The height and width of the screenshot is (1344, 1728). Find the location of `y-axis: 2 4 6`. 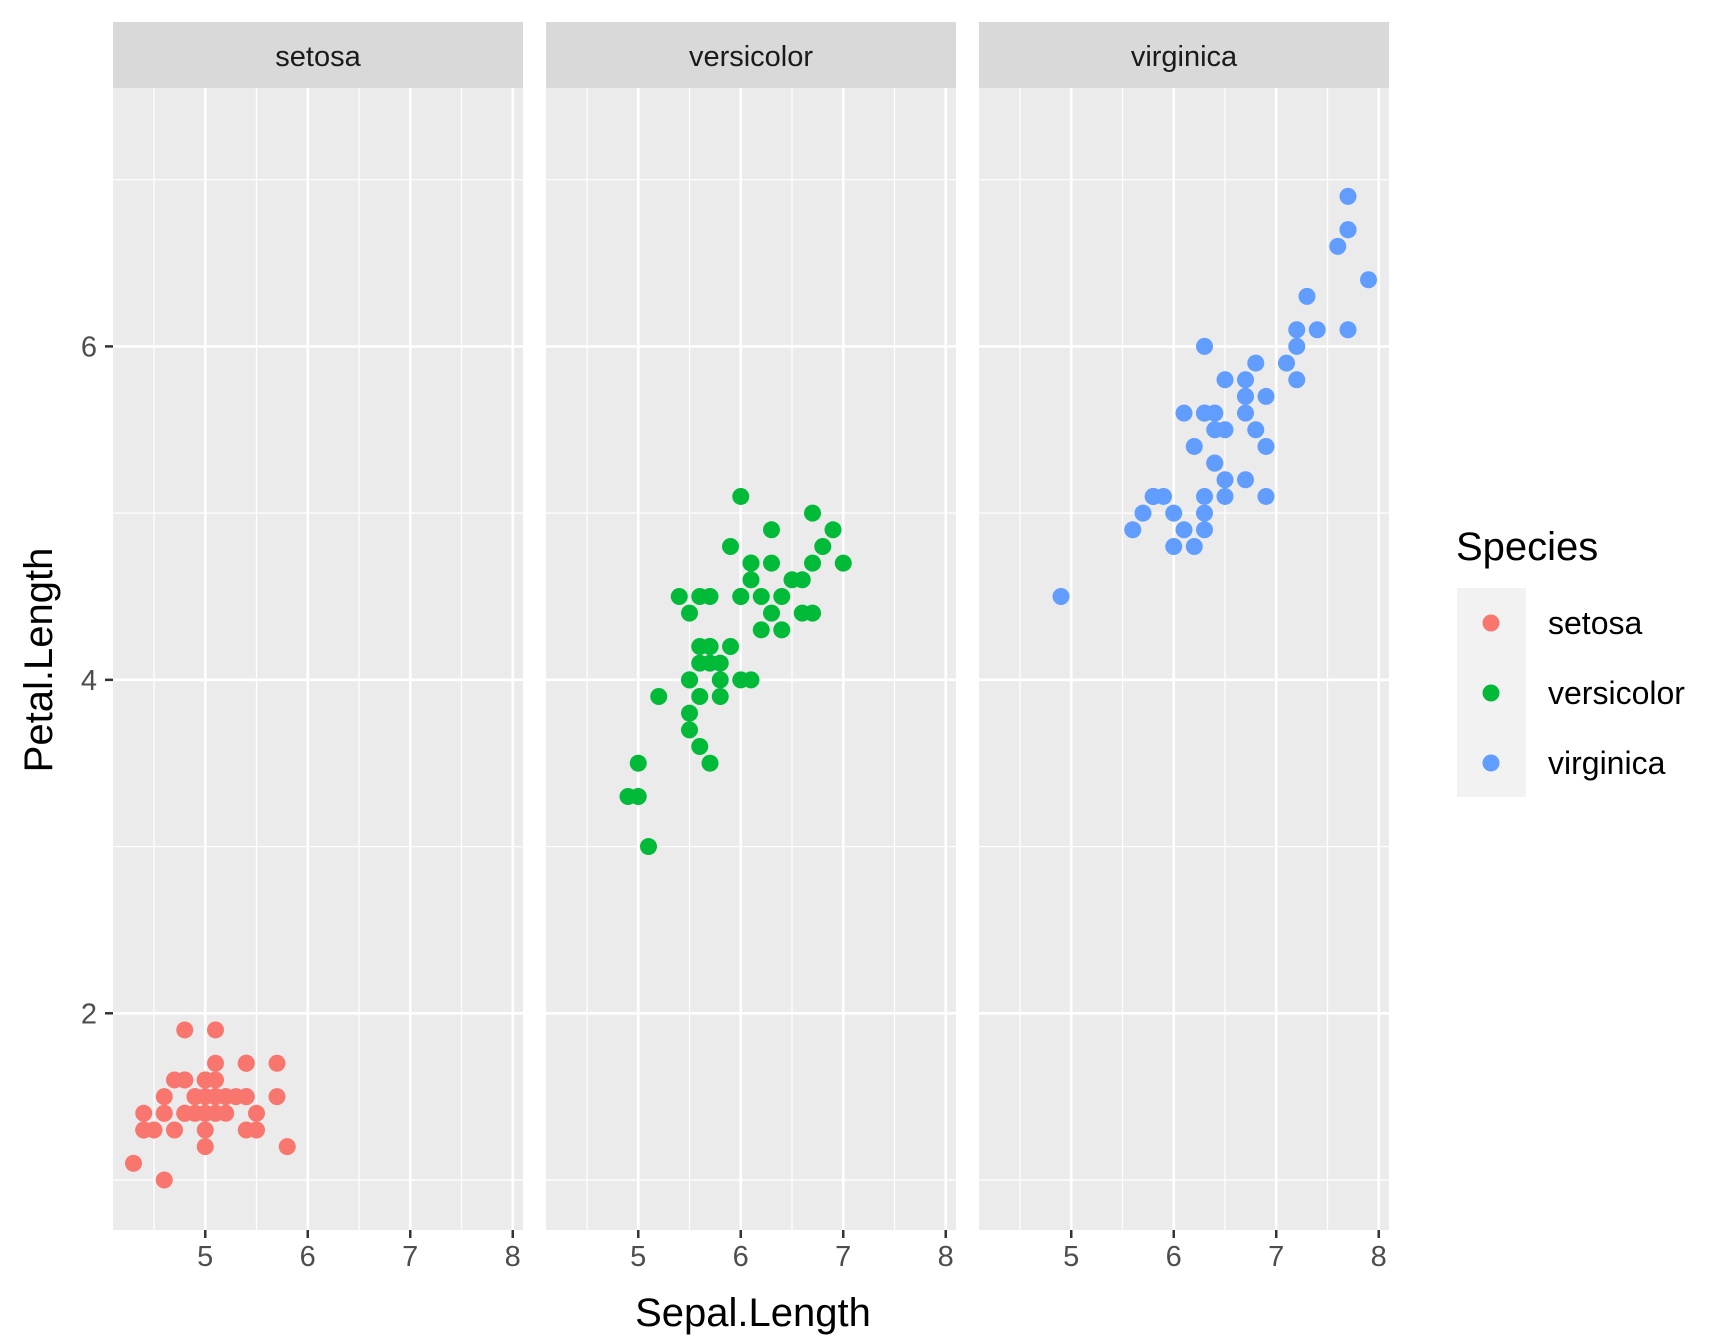

y-axis: 2 4 6 is located at coordinates (97, 680).